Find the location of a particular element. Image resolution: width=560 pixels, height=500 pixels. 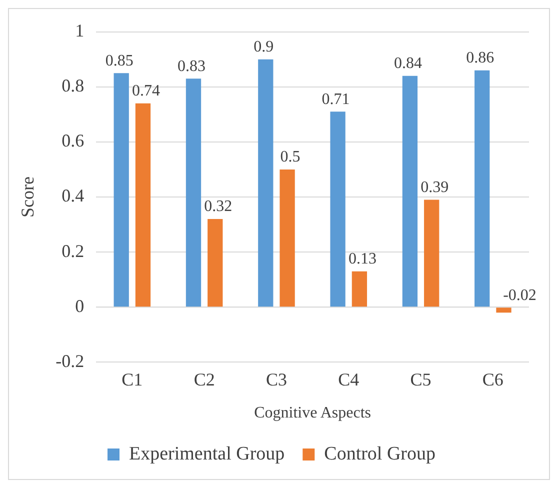

data-label: 0.83 is located at coordinates (192, 66).